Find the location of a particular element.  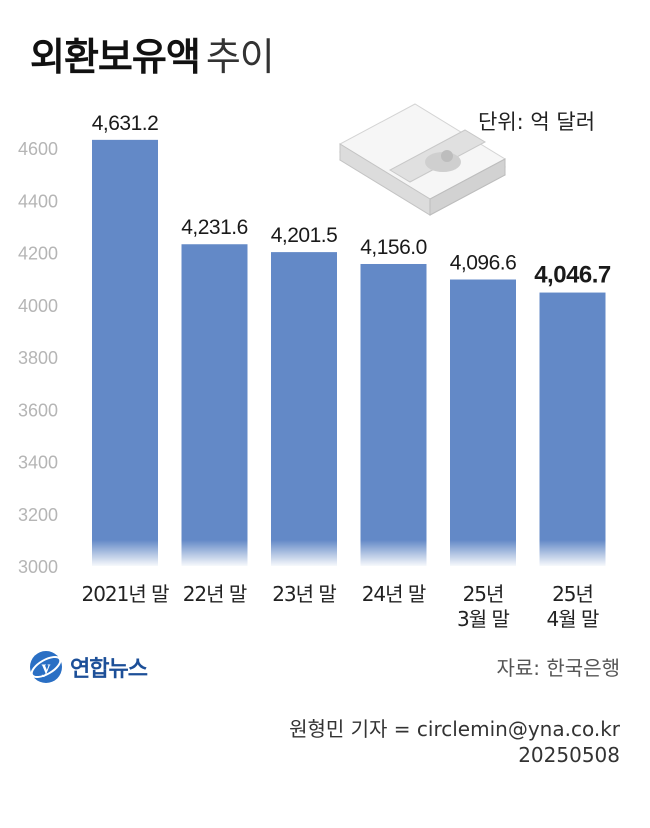

y-tick-label: 4400 is located at coordinates (38, 201).